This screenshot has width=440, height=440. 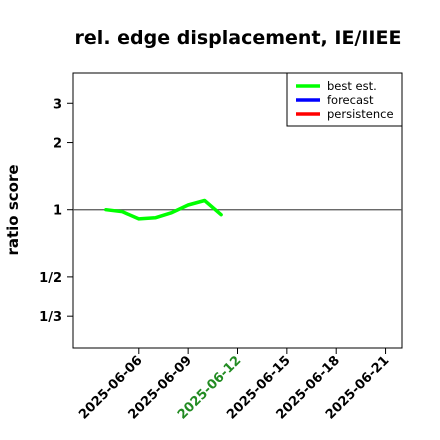 I want to click on legend-label: persistence, so click(x=360, y=114).